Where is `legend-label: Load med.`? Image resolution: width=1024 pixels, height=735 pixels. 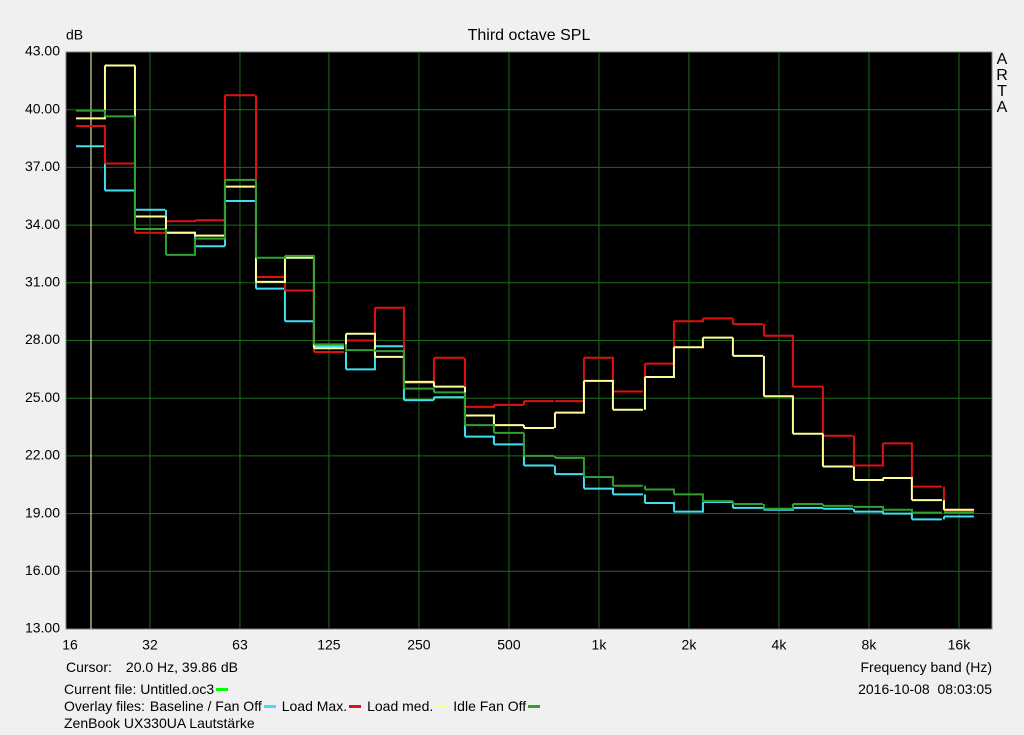 legend-label: Load med. is located at coordinates (400, 706).